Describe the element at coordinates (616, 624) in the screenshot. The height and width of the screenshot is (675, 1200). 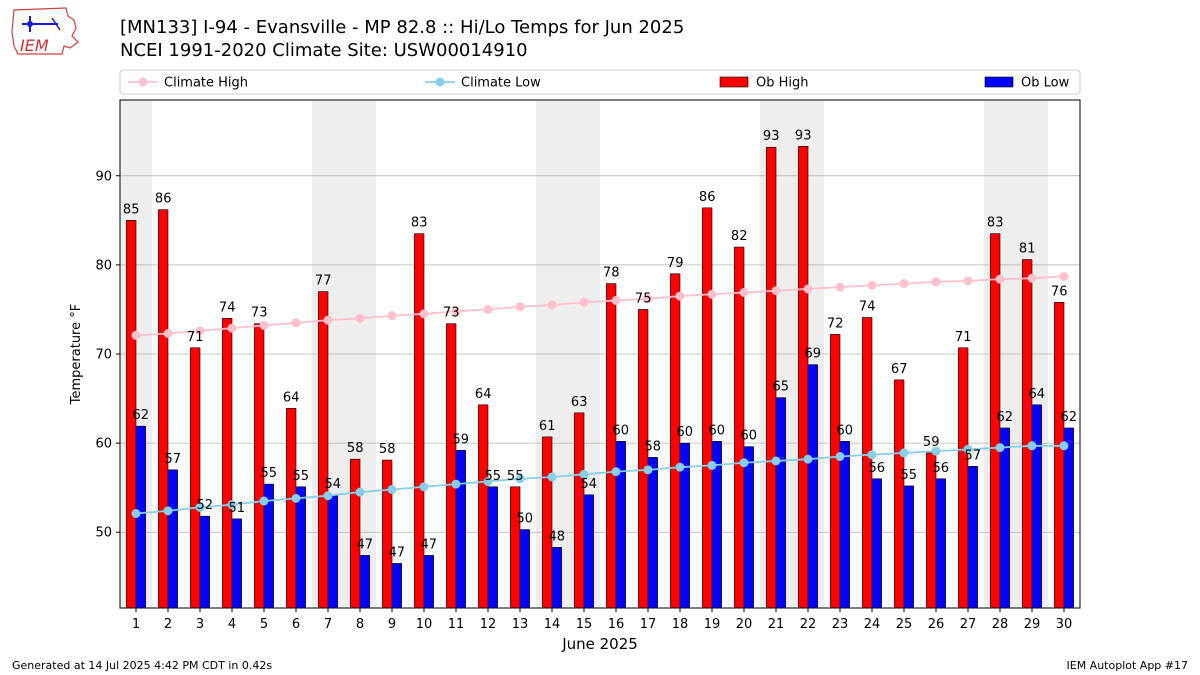
I see `x-tick-label: 16` at that location.